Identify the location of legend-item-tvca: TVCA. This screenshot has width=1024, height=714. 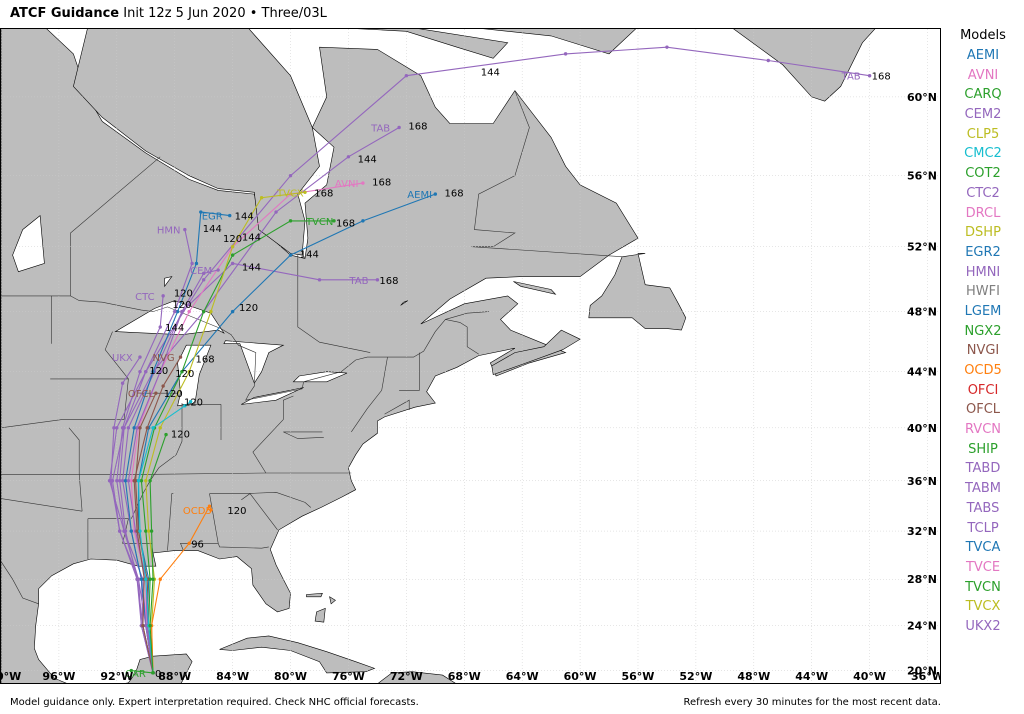
(983, 548).